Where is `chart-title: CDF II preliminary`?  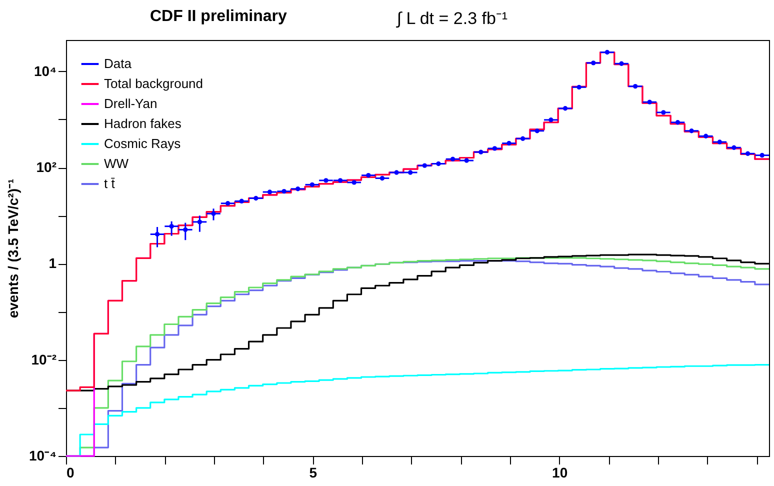 chart-title: CDF II preliminary is located at coordinates (218, 17).